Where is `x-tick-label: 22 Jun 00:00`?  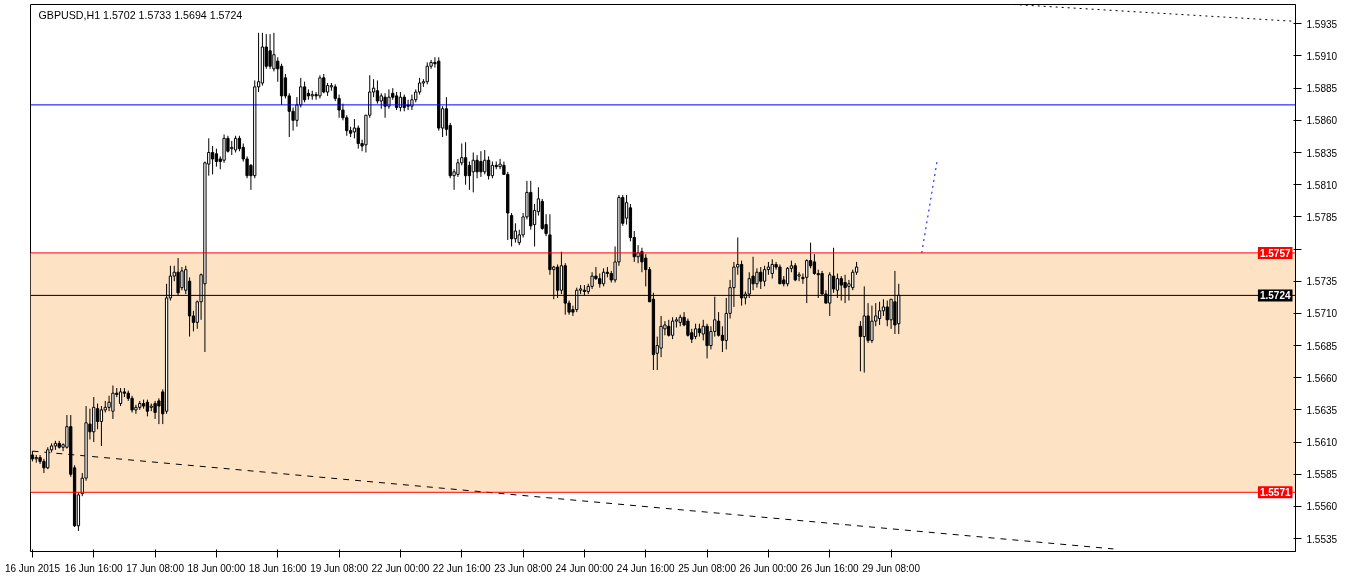
x-tick-label: 22 Jun 00:00 is located at coordinates (400, 568).